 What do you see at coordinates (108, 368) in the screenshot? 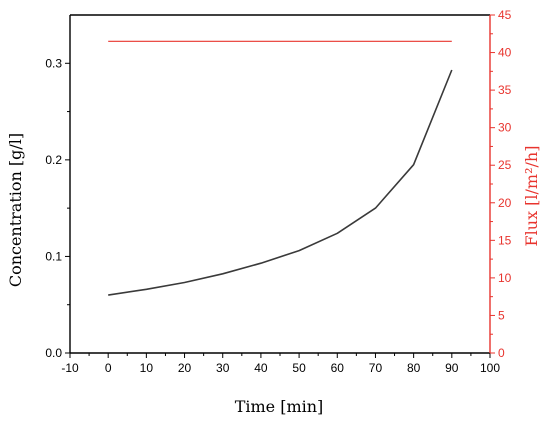
I see `x-tick-label: 0` at bounding box center [108, 368].